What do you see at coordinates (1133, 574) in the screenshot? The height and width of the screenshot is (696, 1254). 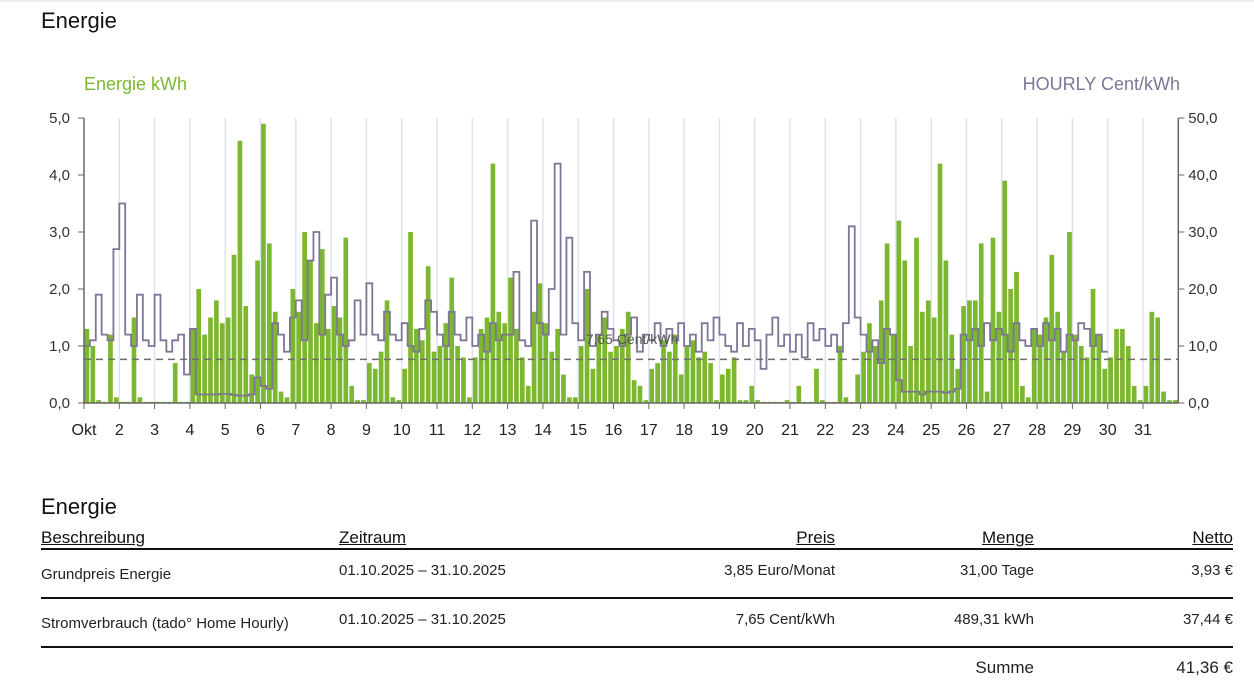 I see `cell-netto: 3,93 €` at bounding box center [1133, 574].